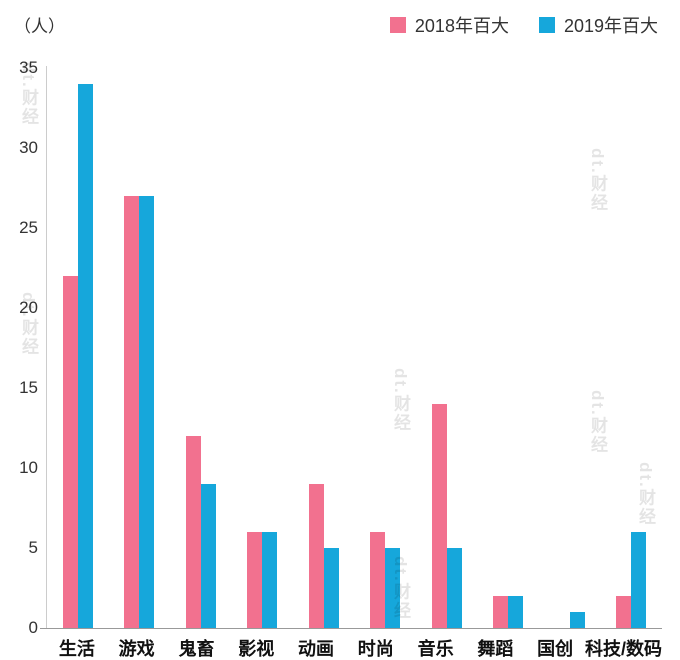 This screenshot has height=660, width=680. Describe the element at coordinates (28, 467) in the screenshot. I see `y-tick-label: 10` at that location.